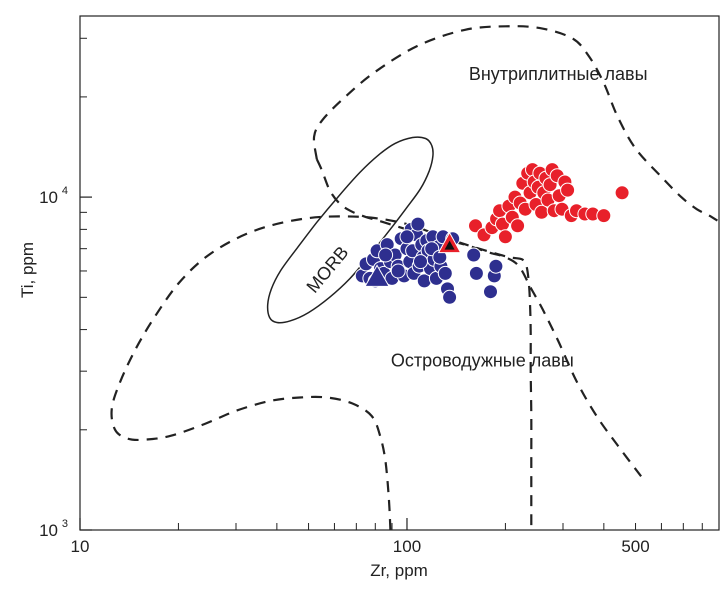 Image resolution: width=722 pixels, height=589 pixels. Describe the element at coordinates (558, 74) in the screenshot. I see `annotation-1: Внутриплитные лавы` at that location.